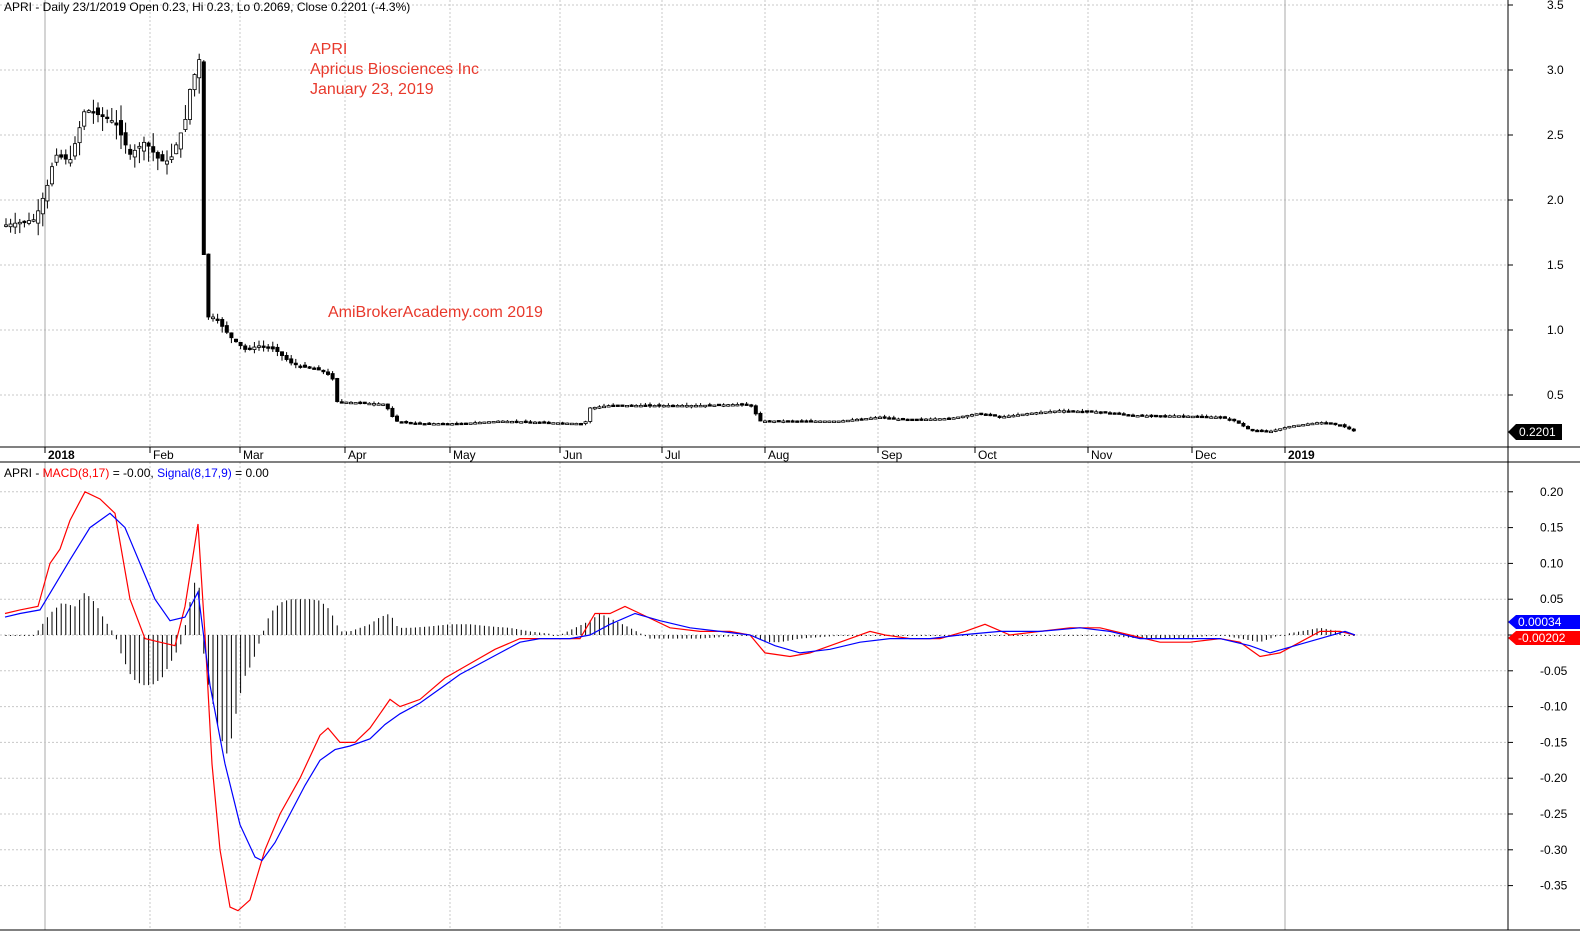 The width and height of the screenshot is (1580, 937). Describe the element at coordinates (1552, 599) in the screenshot. I see `macd-tick-label-3: 0.05` at that location.